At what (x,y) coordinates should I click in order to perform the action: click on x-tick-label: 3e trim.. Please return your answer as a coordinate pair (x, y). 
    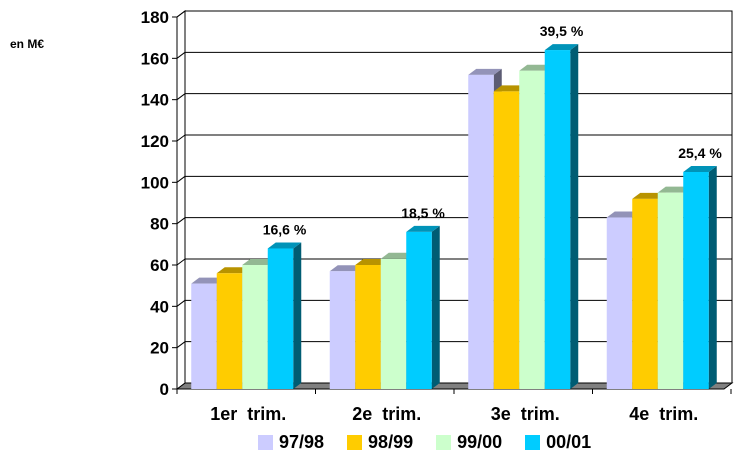
    Looking at the image, I should click on (525, 414).